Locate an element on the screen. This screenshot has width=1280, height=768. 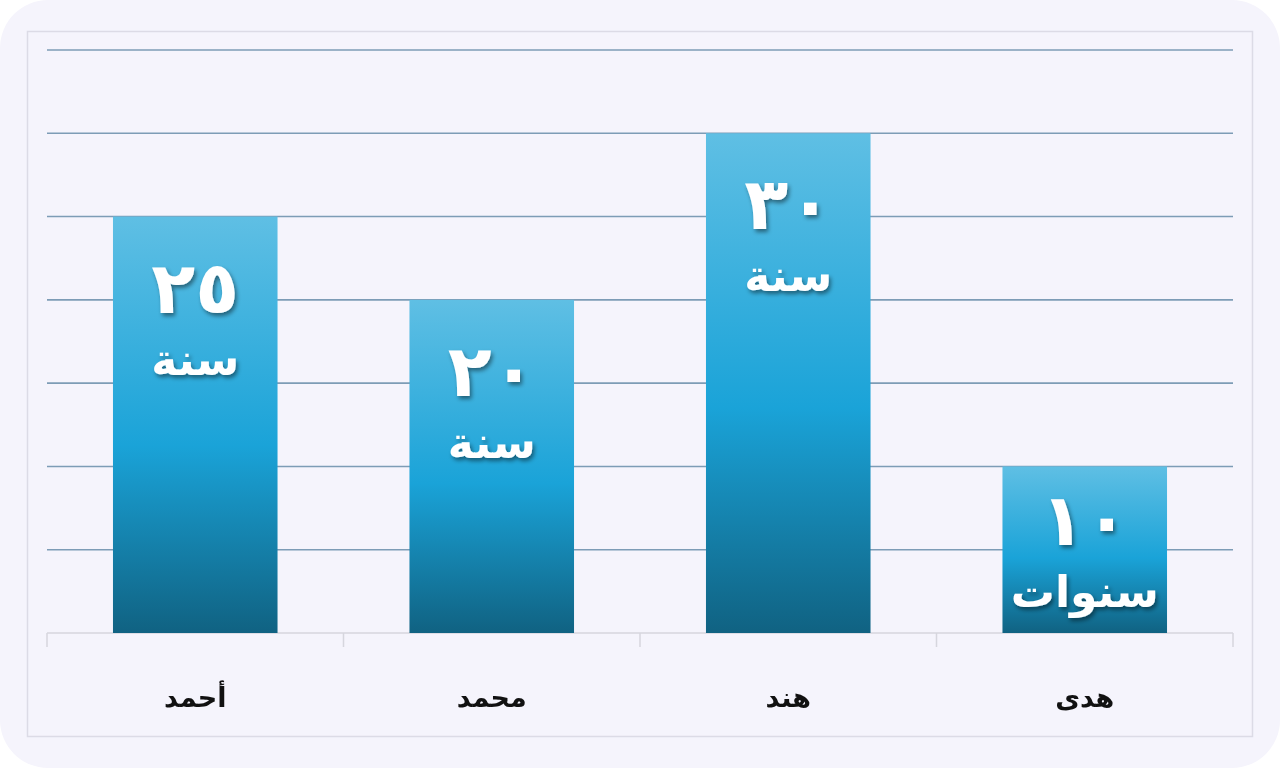
x-tick-label: أحمد is located at coordinates (195, 697).